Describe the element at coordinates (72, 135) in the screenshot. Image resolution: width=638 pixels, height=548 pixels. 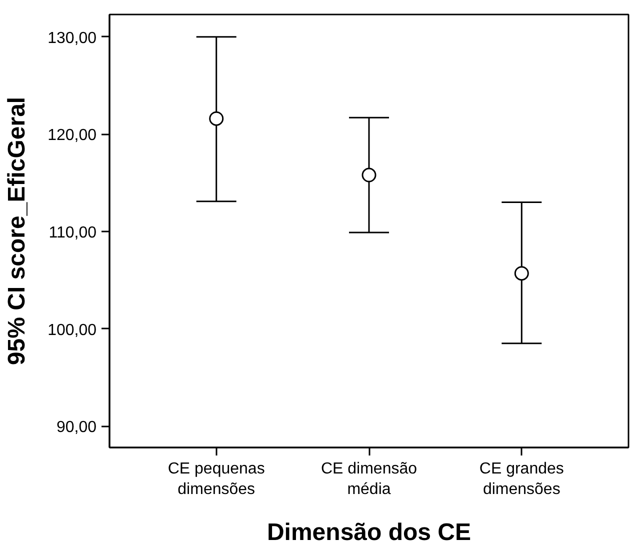
I see `y-tick-label: 120,00` at that location.